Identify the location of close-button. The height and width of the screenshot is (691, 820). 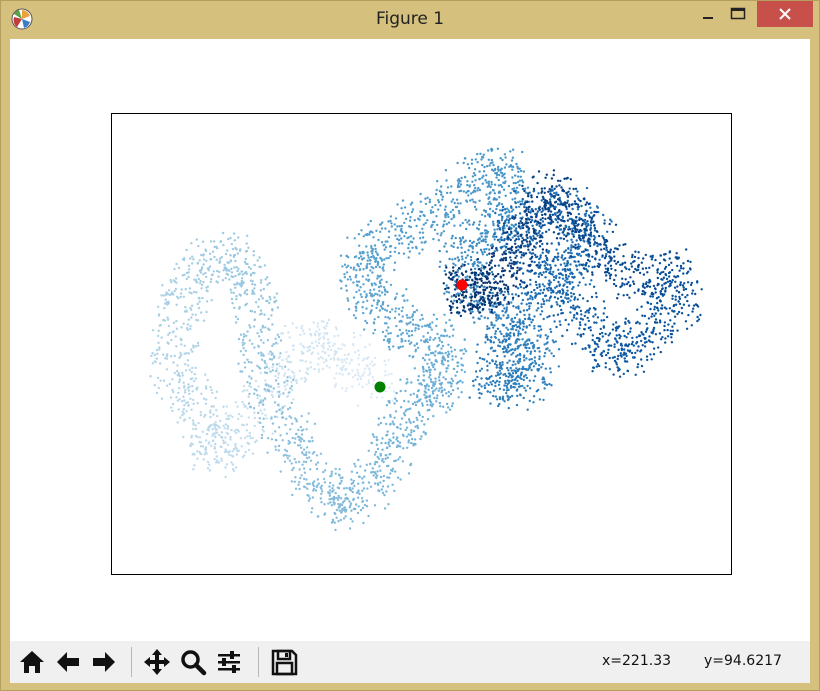
(785, 14).